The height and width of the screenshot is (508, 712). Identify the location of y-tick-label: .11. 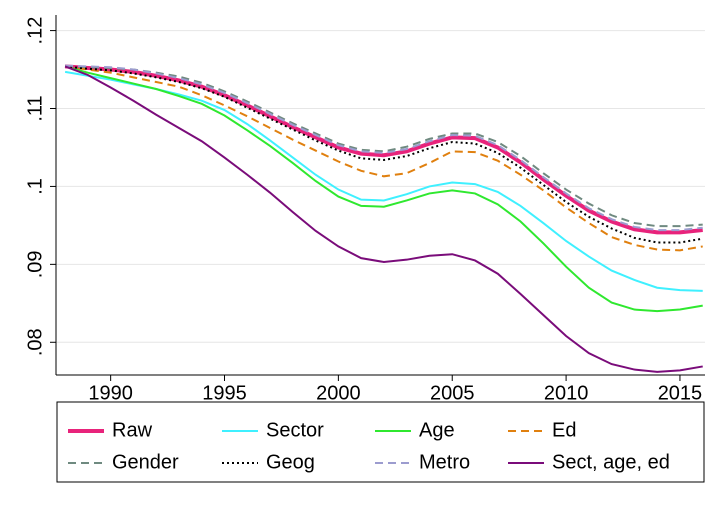
(35, 108).